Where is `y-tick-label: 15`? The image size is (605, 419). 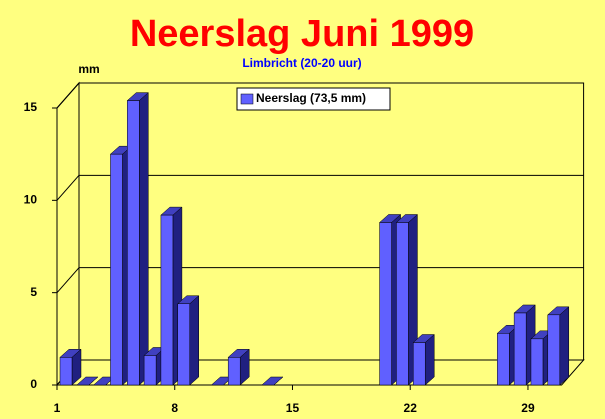 y-tick-label: 15 is located at coordinates (31, 107).